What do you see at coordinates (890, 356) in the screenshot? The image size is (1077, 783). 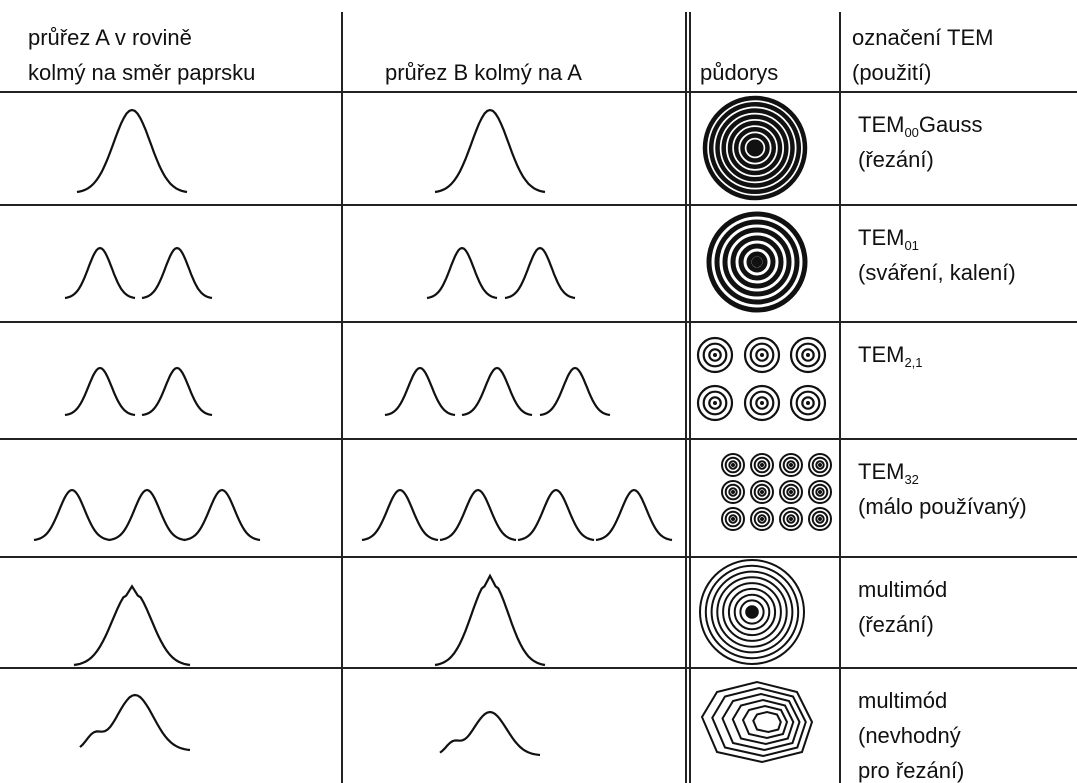 I see `mode-label: TEM2,1` at bounding box center [890, 356].